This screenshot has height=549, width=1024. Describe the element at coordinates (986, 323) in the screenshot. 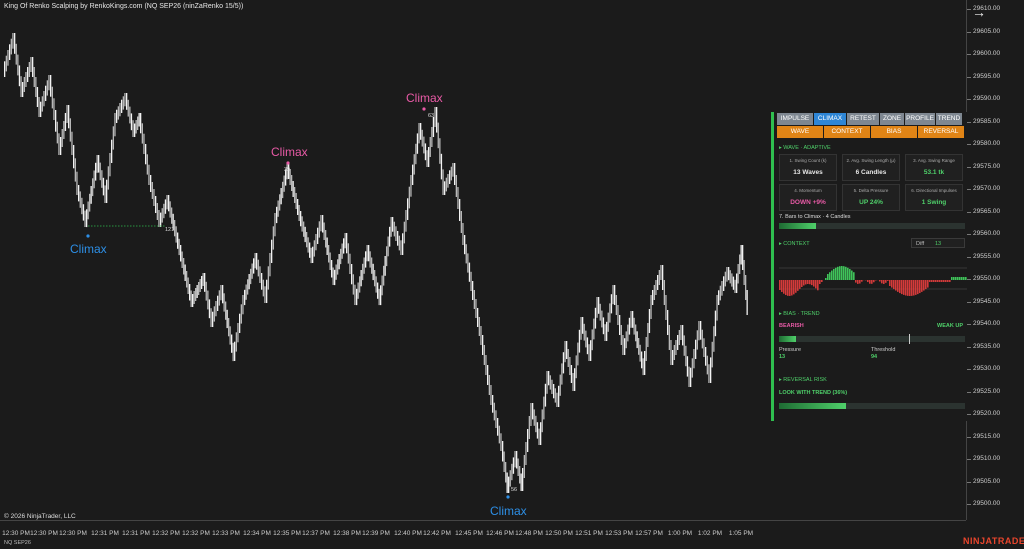

I see `price-tick-label: 29540.00` at that location.